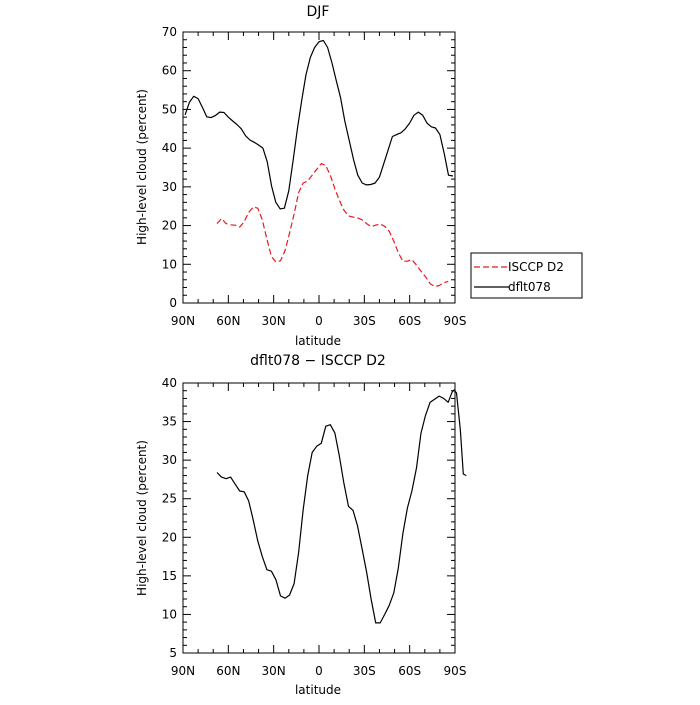  Describe the element at coordinates (364, 321) in the screenshot. I see `top-x-tick-label: 30S` at that location.